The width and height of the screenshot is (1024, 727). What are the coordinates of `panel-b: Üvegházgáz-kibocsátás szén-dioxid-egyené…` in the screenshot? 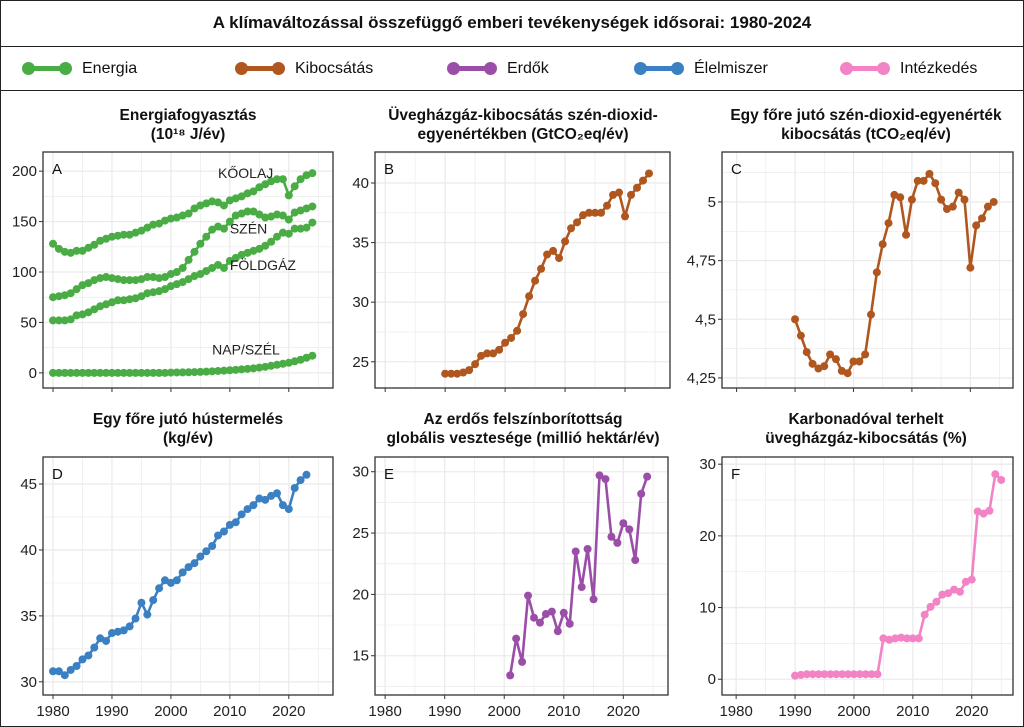 It's located at (511, 249).